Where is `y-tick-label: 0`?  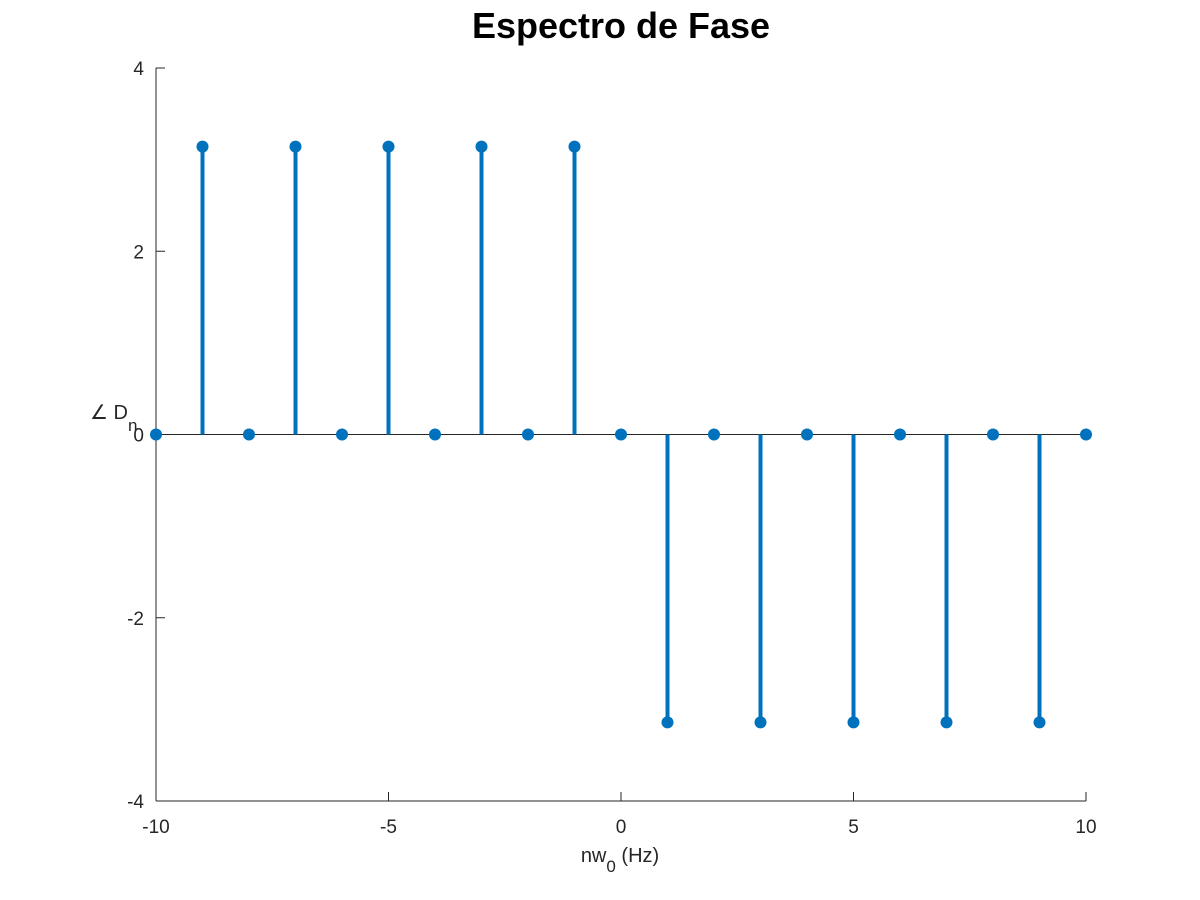
y-tick-label: 0 is located at coordinates (138, 436).